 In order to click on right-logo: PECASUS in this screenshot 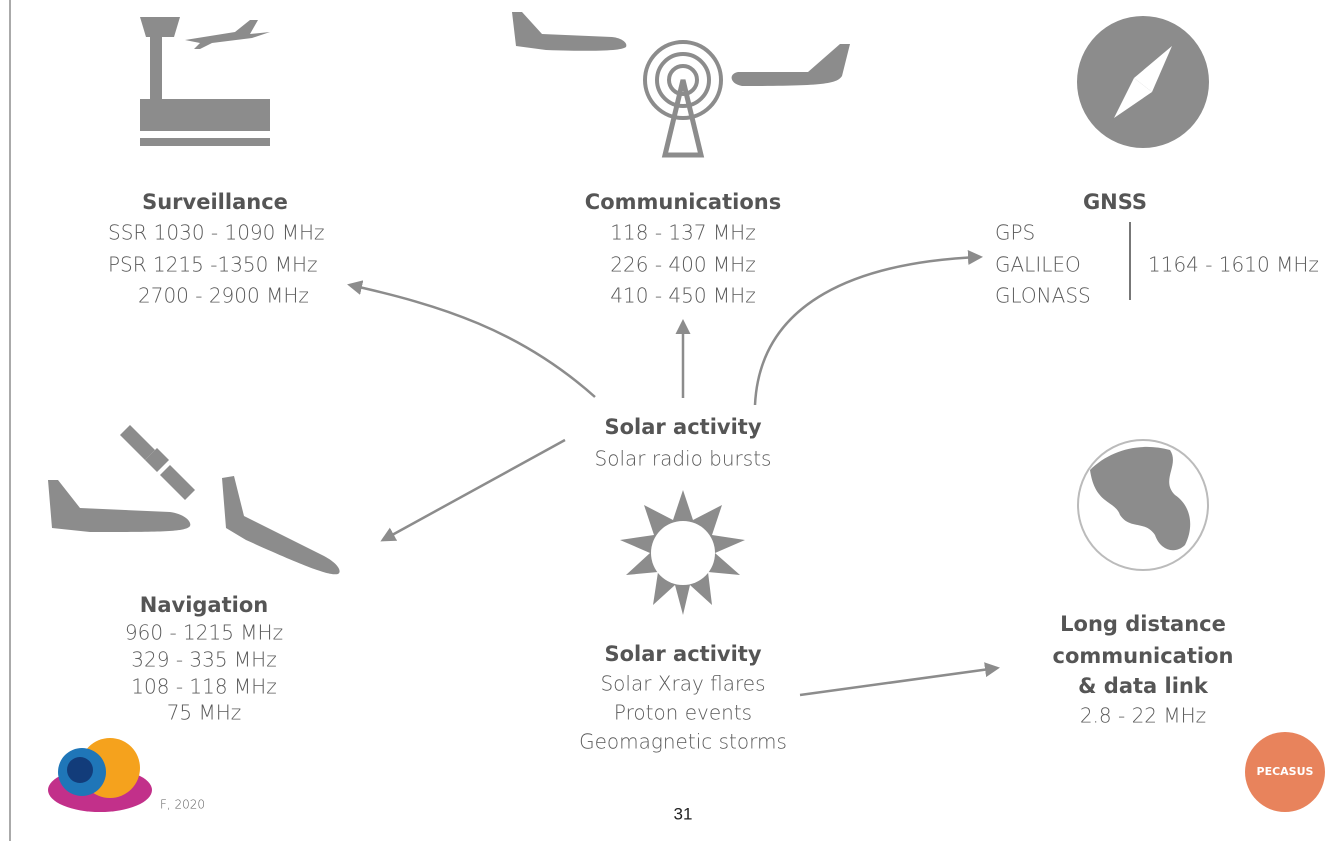, I will do `click(1285, 772)`.